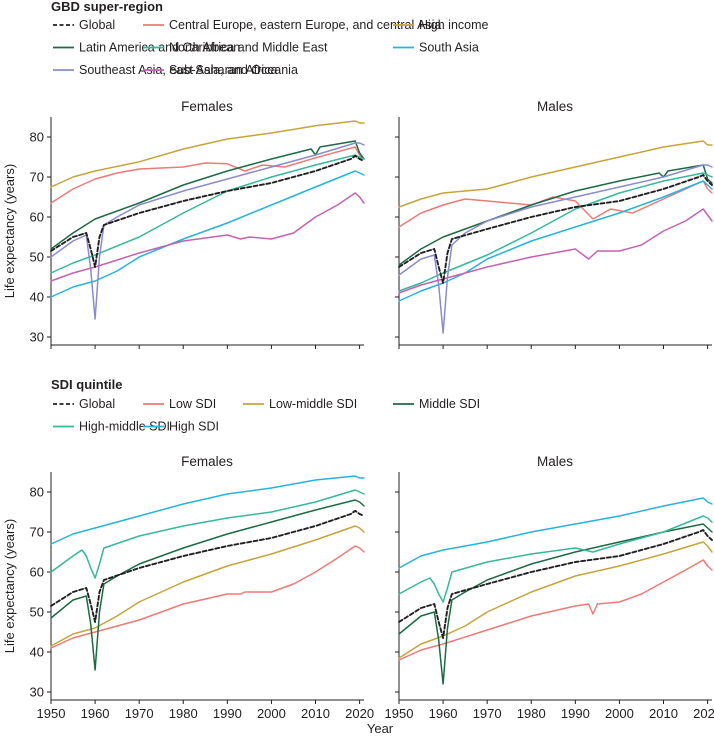  Describe the element at coordinates (9, 586) in the screenshot. I see `y-axis-title-sdi: Life expectancy (years)` at that location.